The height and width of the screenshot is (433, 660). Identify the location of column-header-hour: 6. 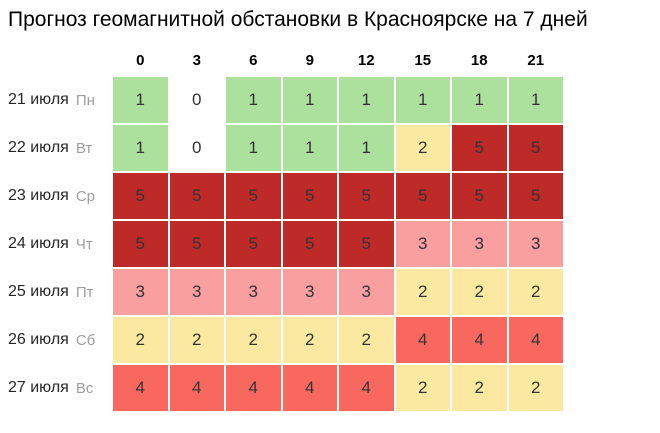
(253, 60).